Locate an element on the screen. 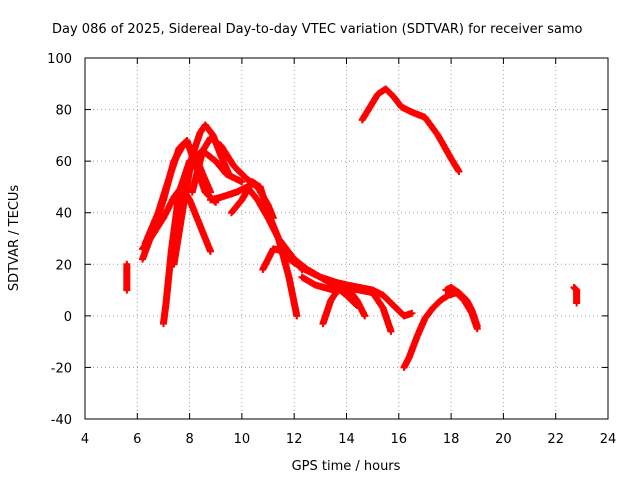  x-tick-label: 12 is located at coordinates (294, 439).